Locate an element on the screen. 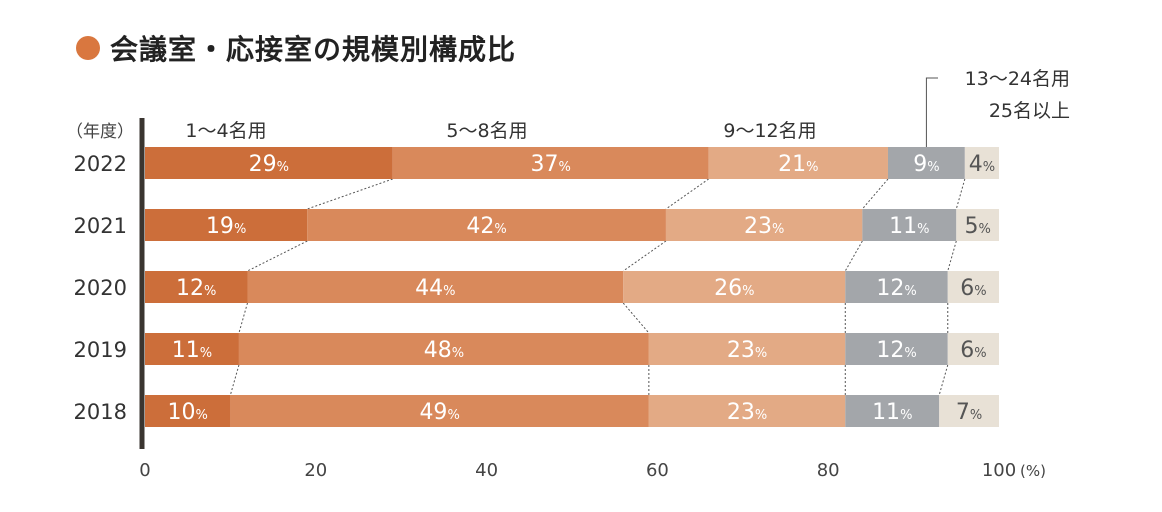 This screenshot has height=512, width=1162. legend-label-s1: 5〜8名用 is located at coordinates (486, 131).